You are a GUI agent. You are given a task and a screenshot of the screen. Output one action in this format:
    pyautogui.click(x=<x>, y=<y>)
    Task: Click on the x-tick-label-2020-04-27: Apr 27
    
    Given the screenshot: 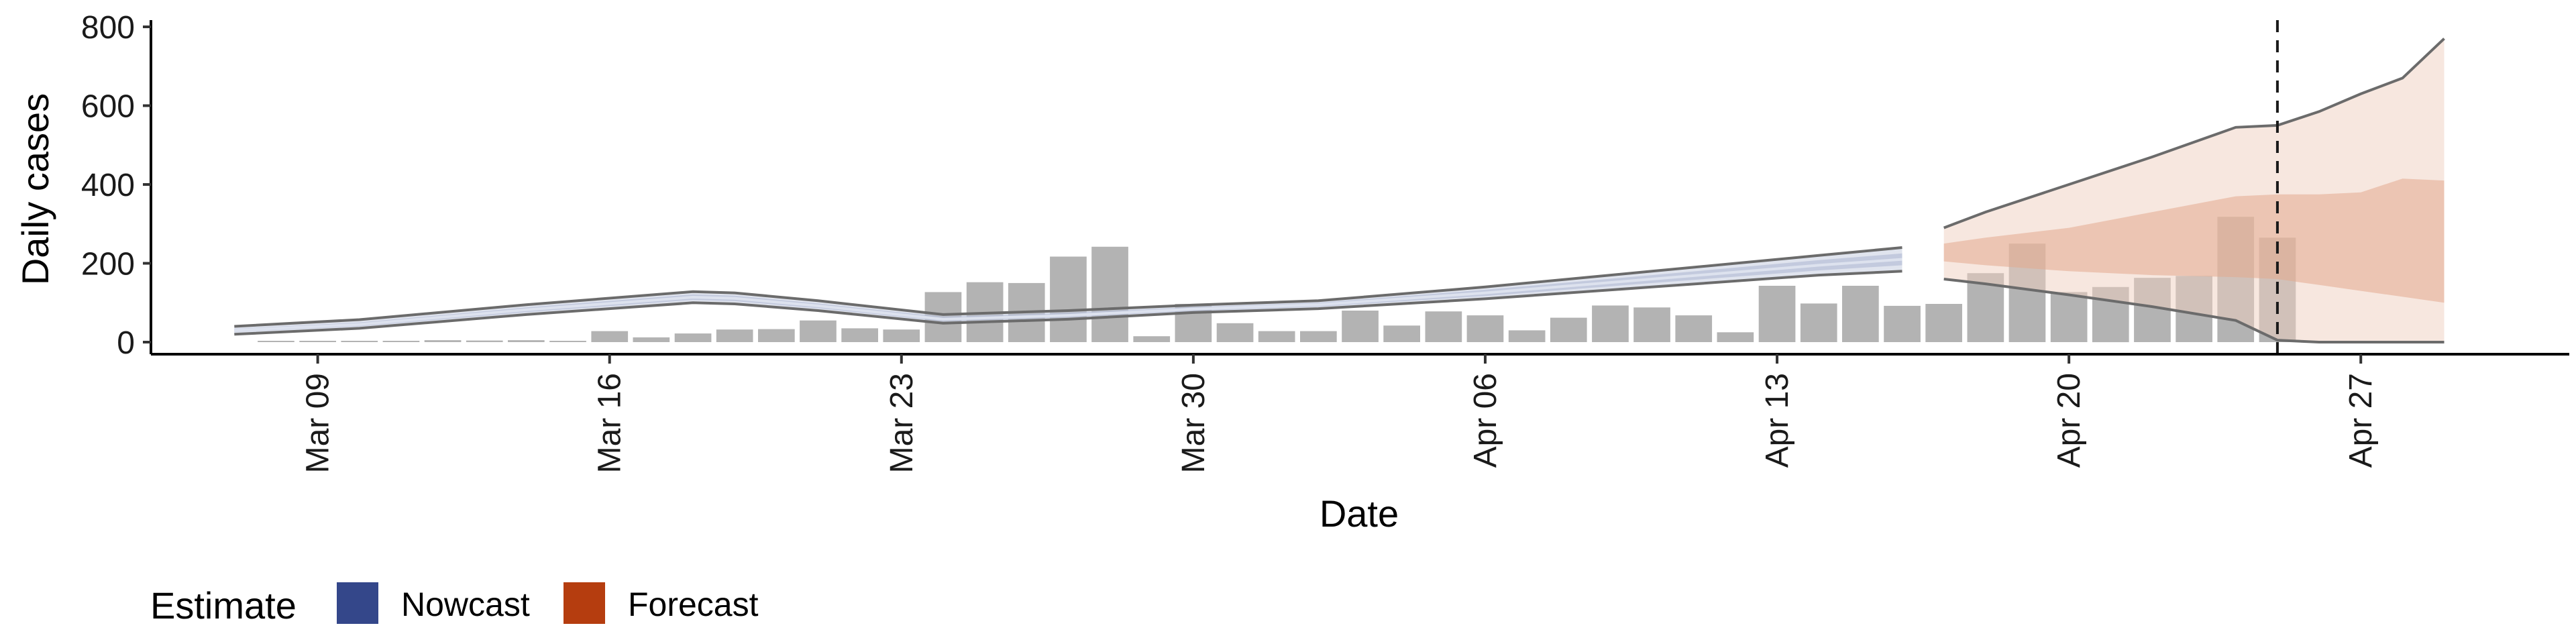 What is the action you would take?
    pyautogui.click(x=2361, y=420)
    